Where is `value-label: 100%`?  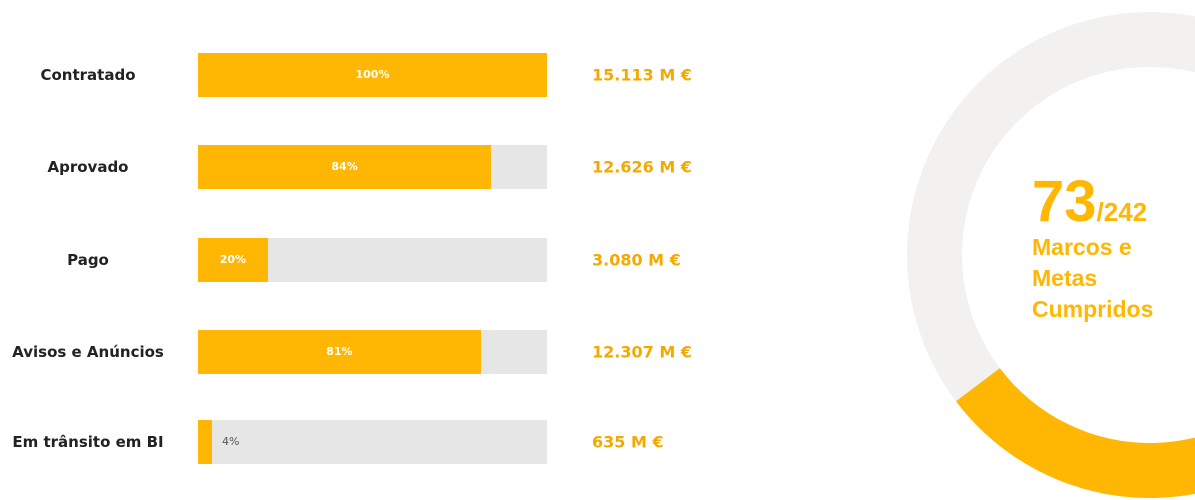 value-label: 100% is located at coordinates (372, 74).